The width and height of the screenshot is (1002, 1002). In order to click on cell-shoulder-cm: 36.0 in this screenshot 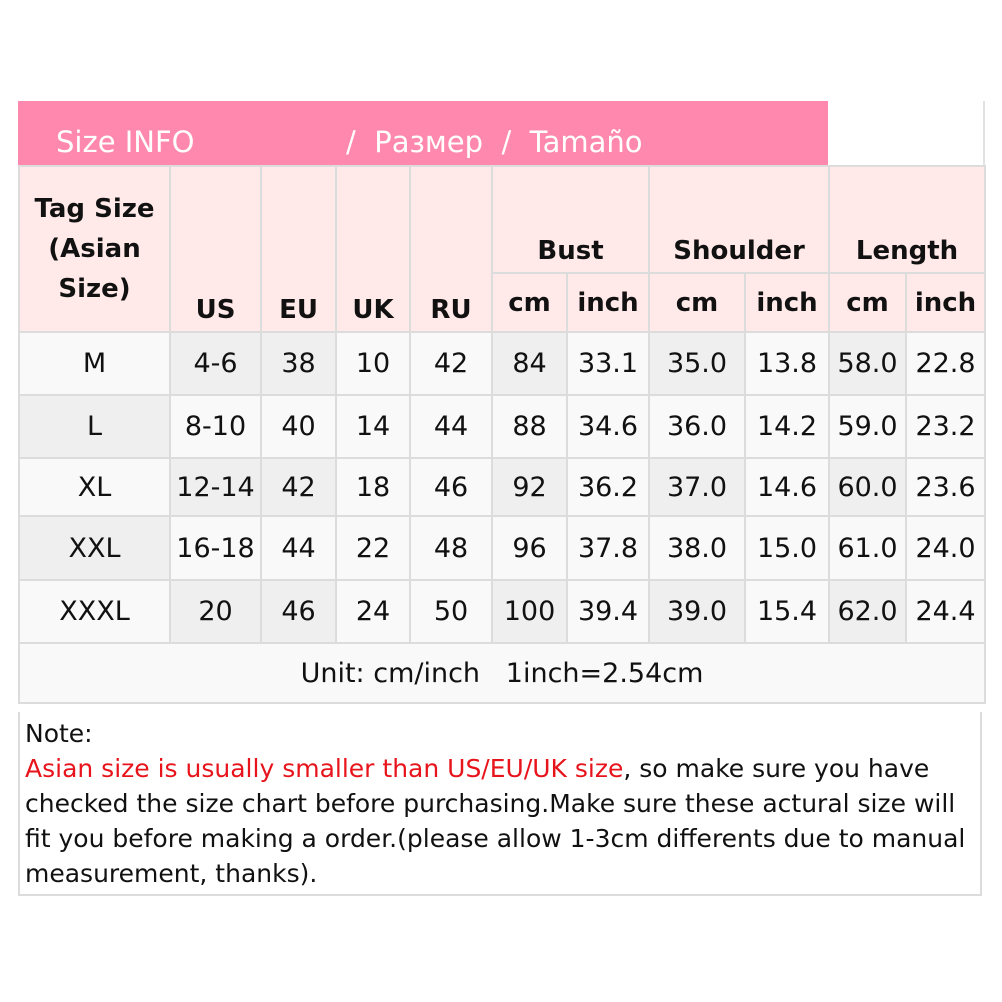, I will do `click(697, 426)`.